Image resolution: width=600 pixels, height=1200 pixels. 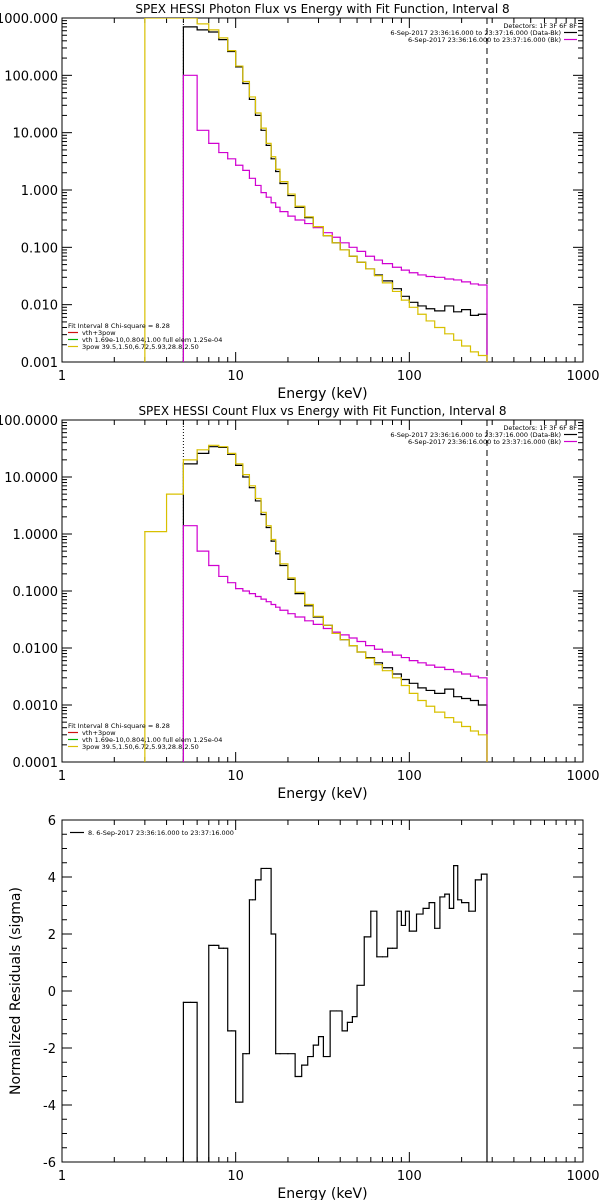 I want to click on y-tick-label: 0.1000, so click(x=36, y=592).